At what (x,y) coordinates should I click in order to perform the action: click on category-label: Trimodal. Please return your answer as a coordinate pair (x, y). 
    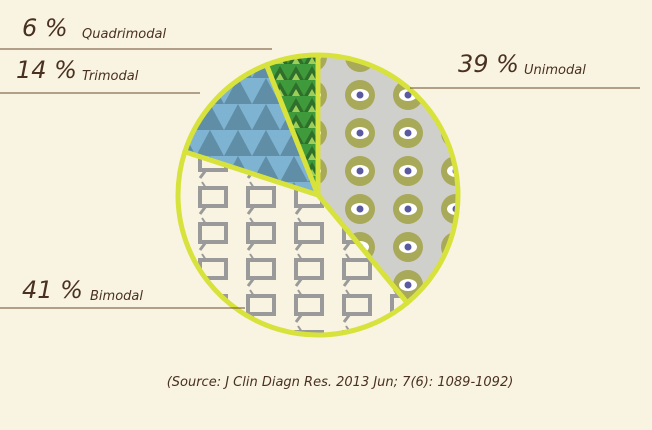
    Looking at the image, I should click on (110, 76).